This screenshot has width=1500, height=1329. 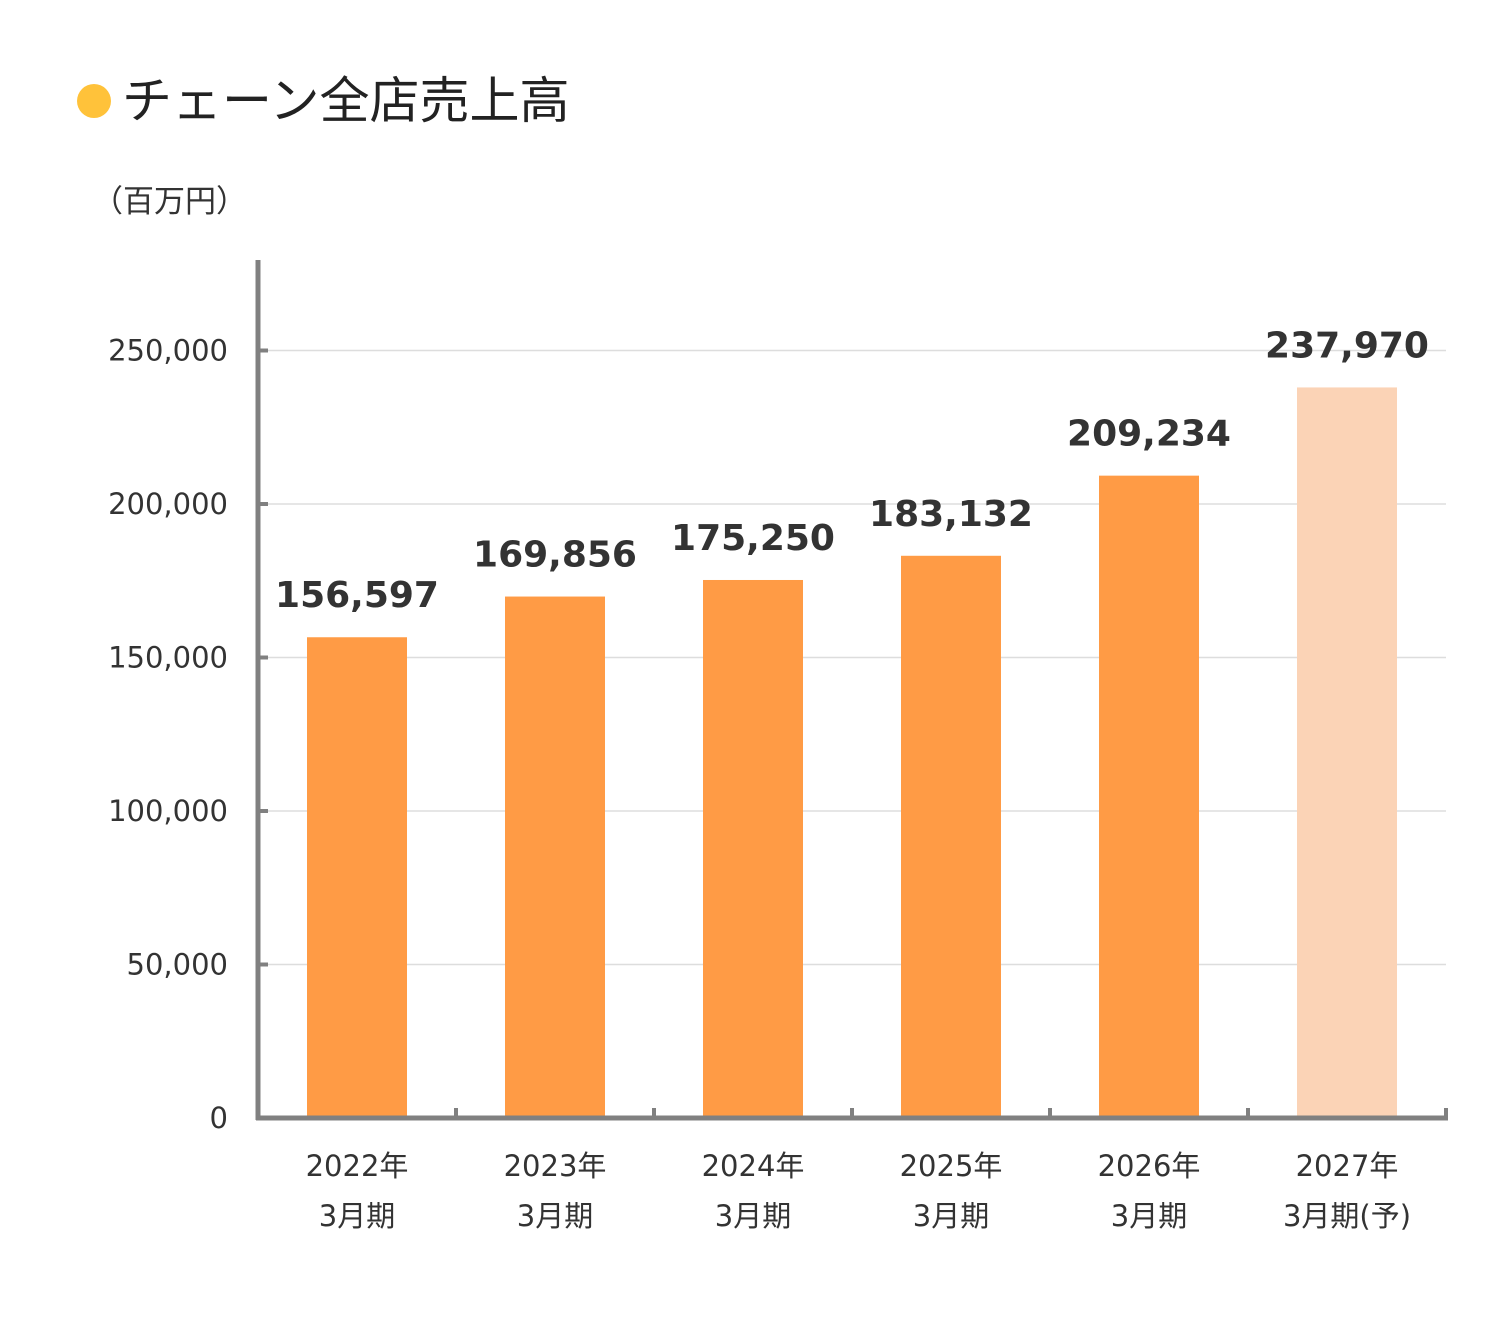 I want to click on y-tick-label: 150,000, so click(x=168, y=658).